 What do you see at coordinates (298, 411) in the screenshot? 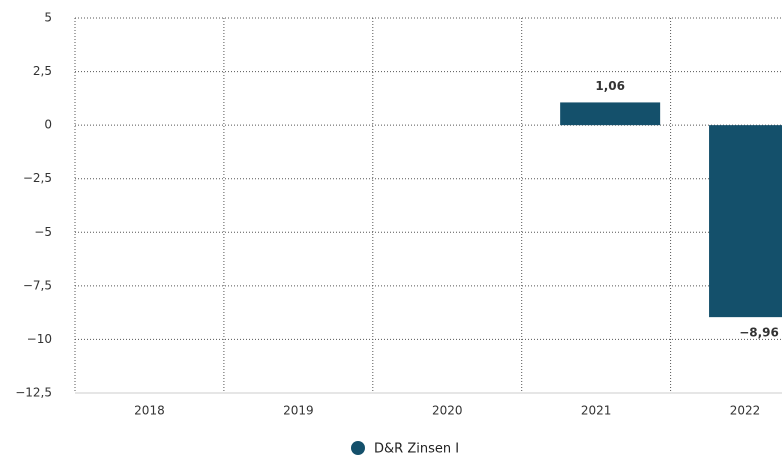
I see `x-tick-label: 2019` at bounding box center [298, 411].